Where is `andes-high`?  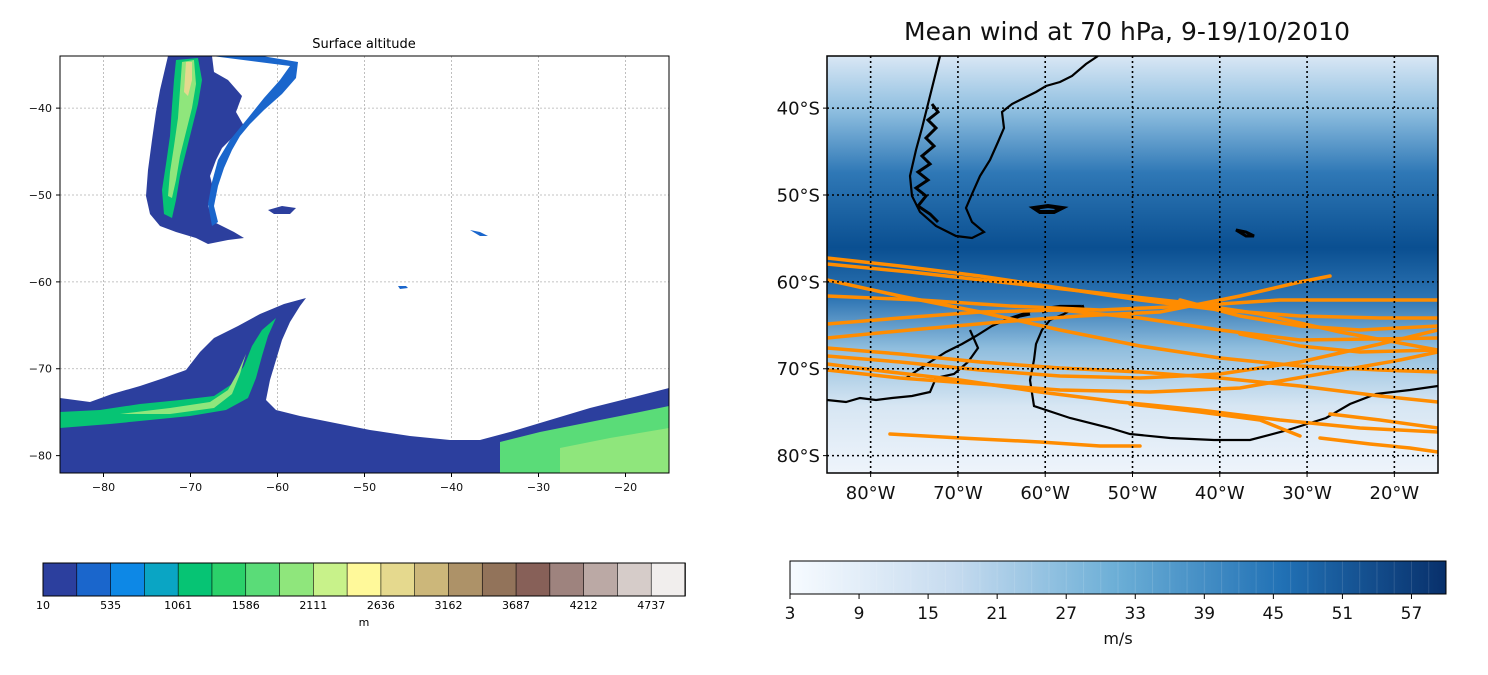 andes-high is located at coordinates (188, 79).